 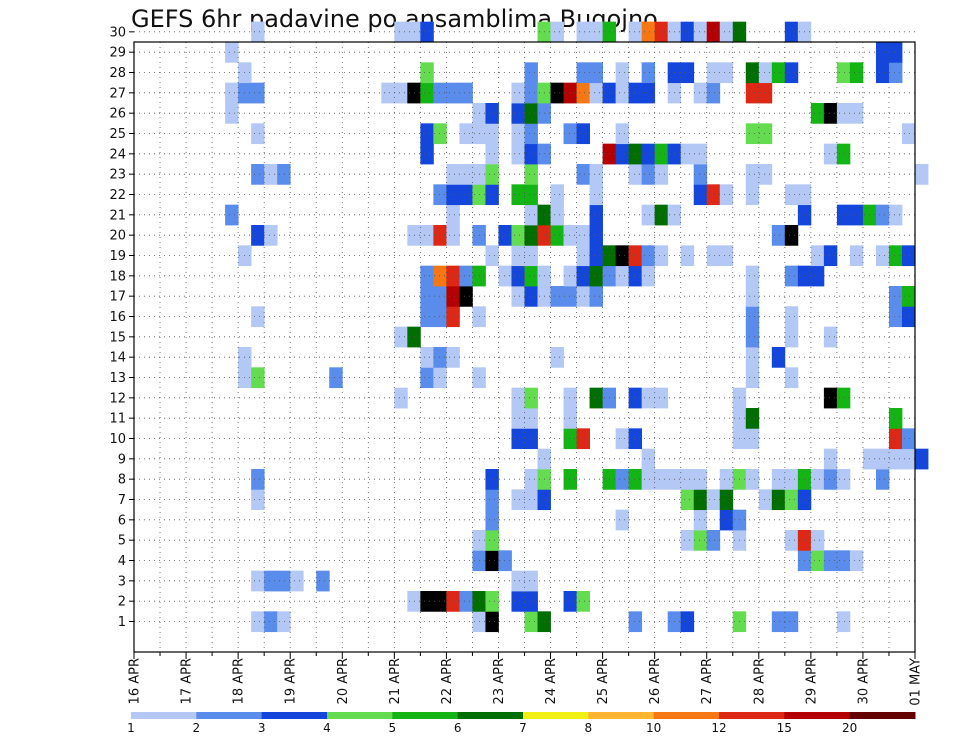 I want to click on y-tick-label: 25, so click(x=117, y=134).